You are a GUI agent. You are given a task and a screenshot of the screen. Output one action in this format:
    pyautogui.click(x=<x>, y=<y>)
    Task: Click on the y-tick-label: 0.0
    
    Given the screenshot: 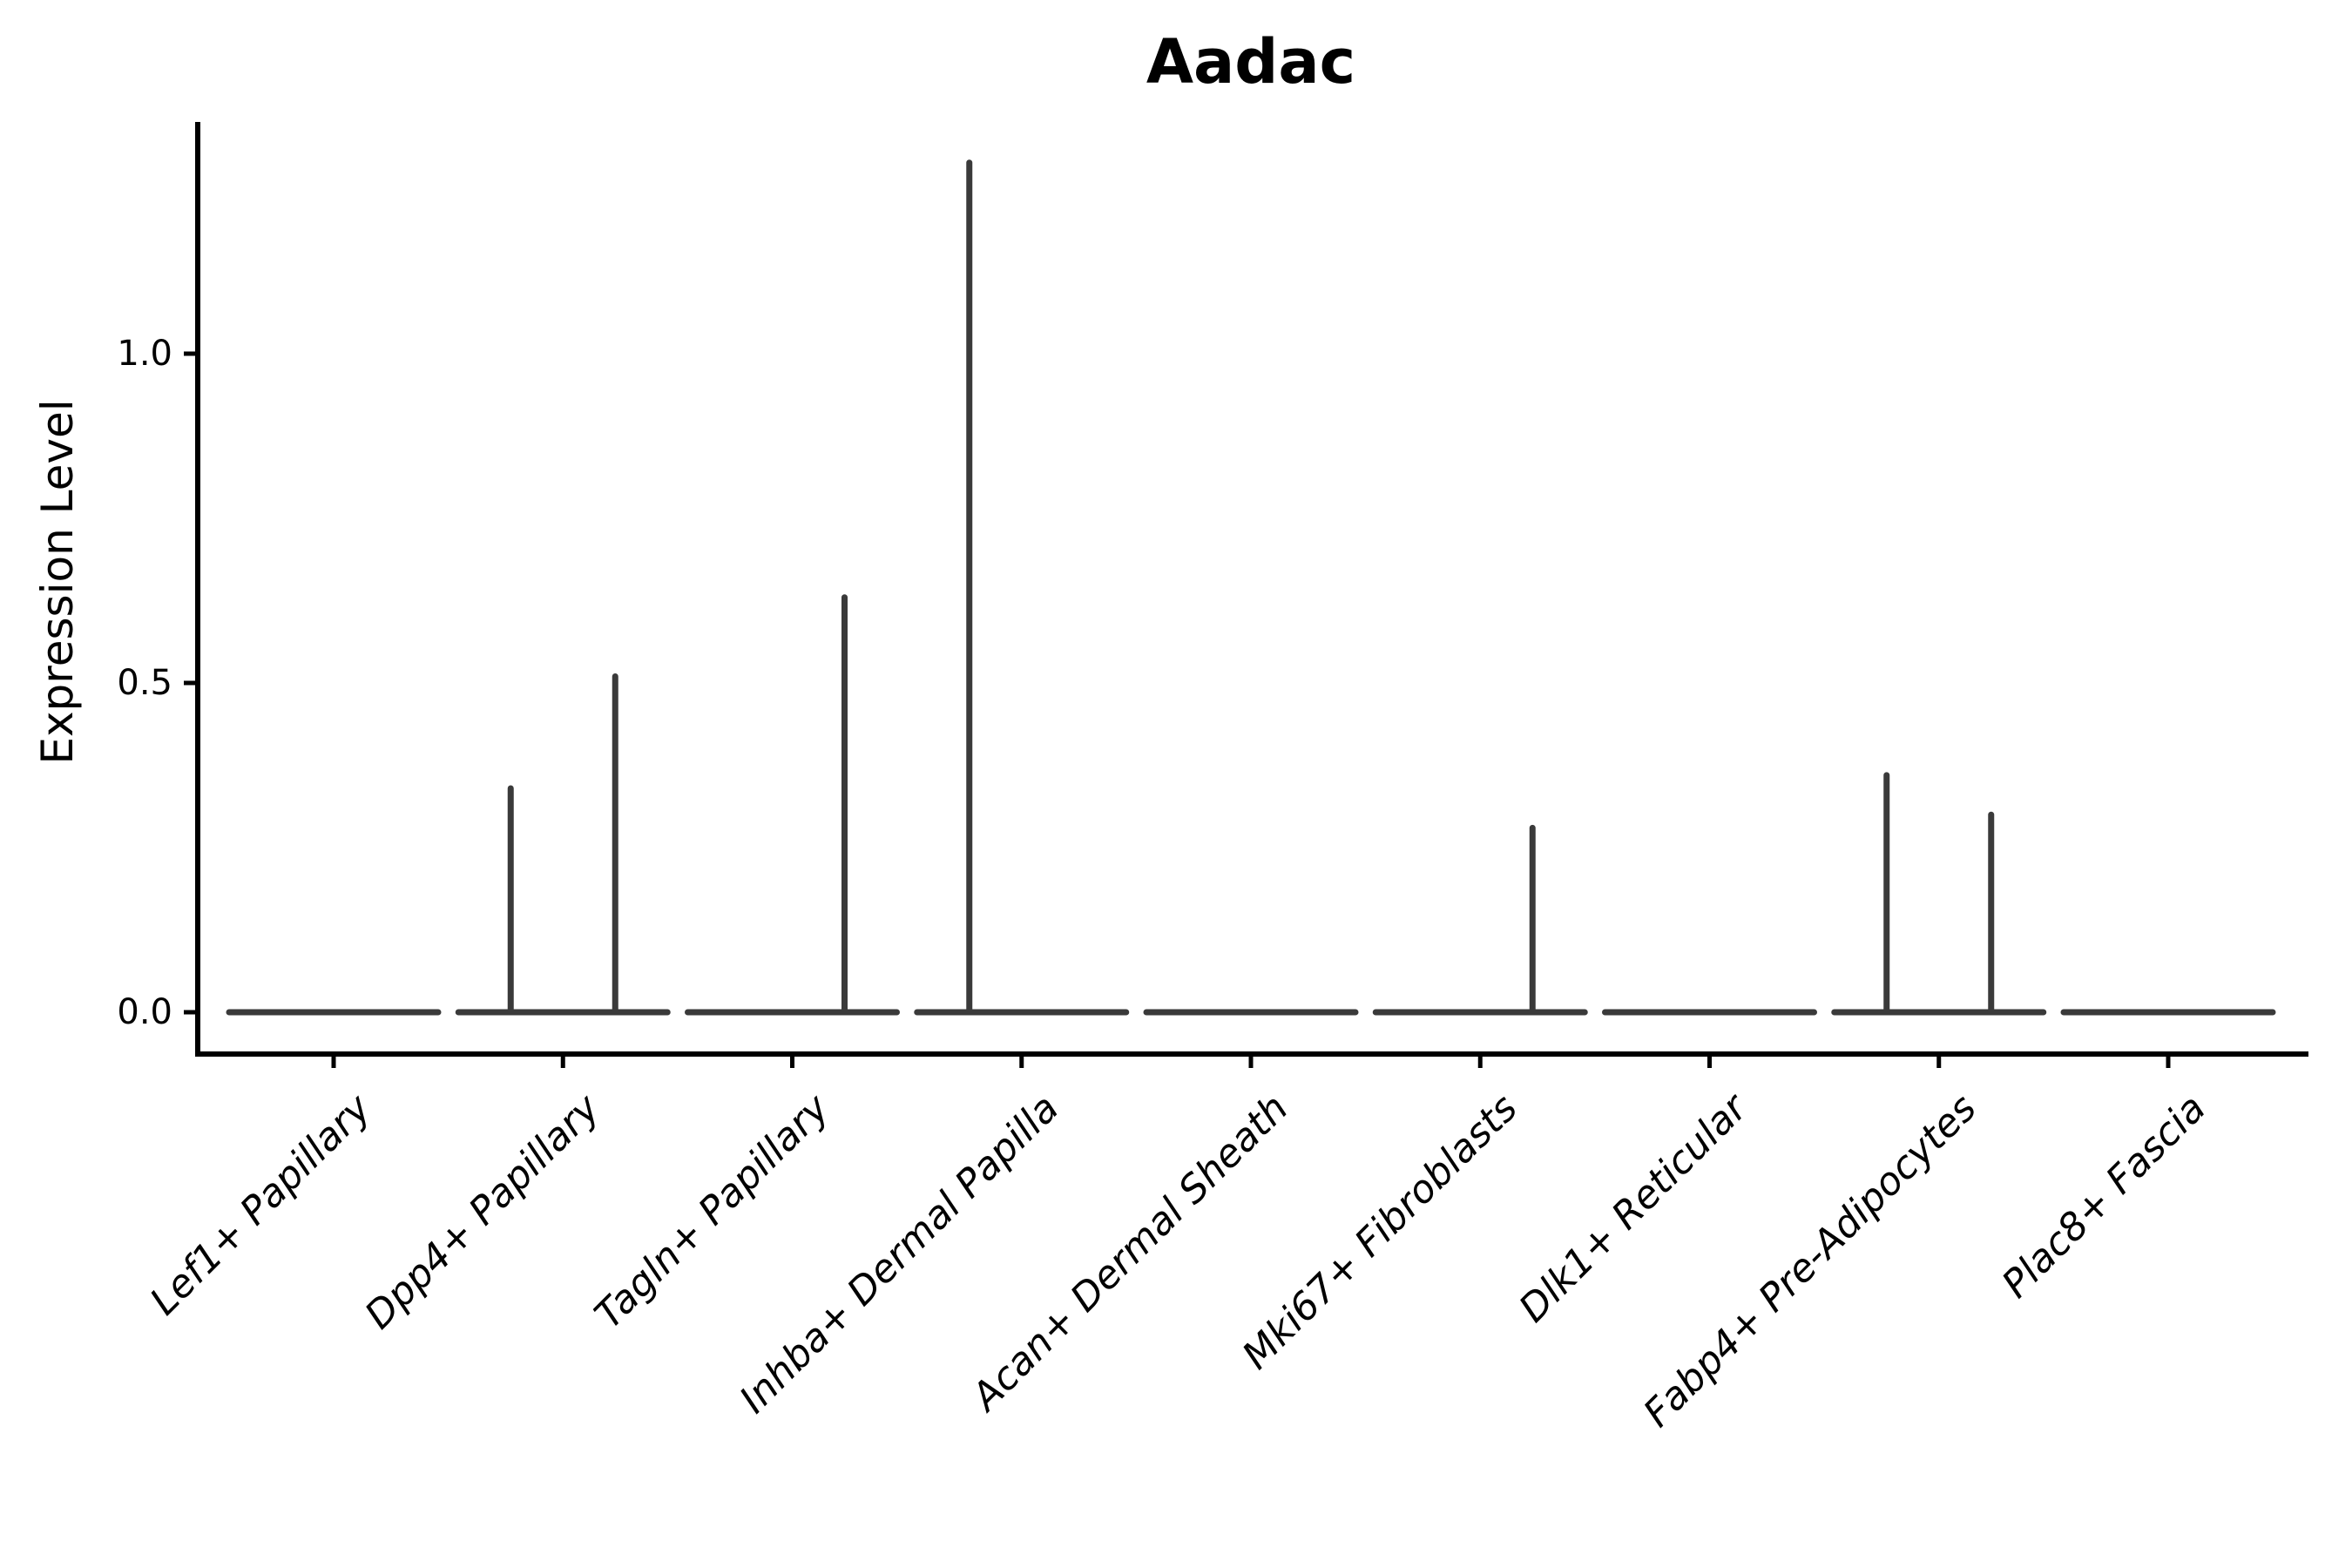 What is the action you would take?
    pyautogui.click(x=145, y=1012)
    